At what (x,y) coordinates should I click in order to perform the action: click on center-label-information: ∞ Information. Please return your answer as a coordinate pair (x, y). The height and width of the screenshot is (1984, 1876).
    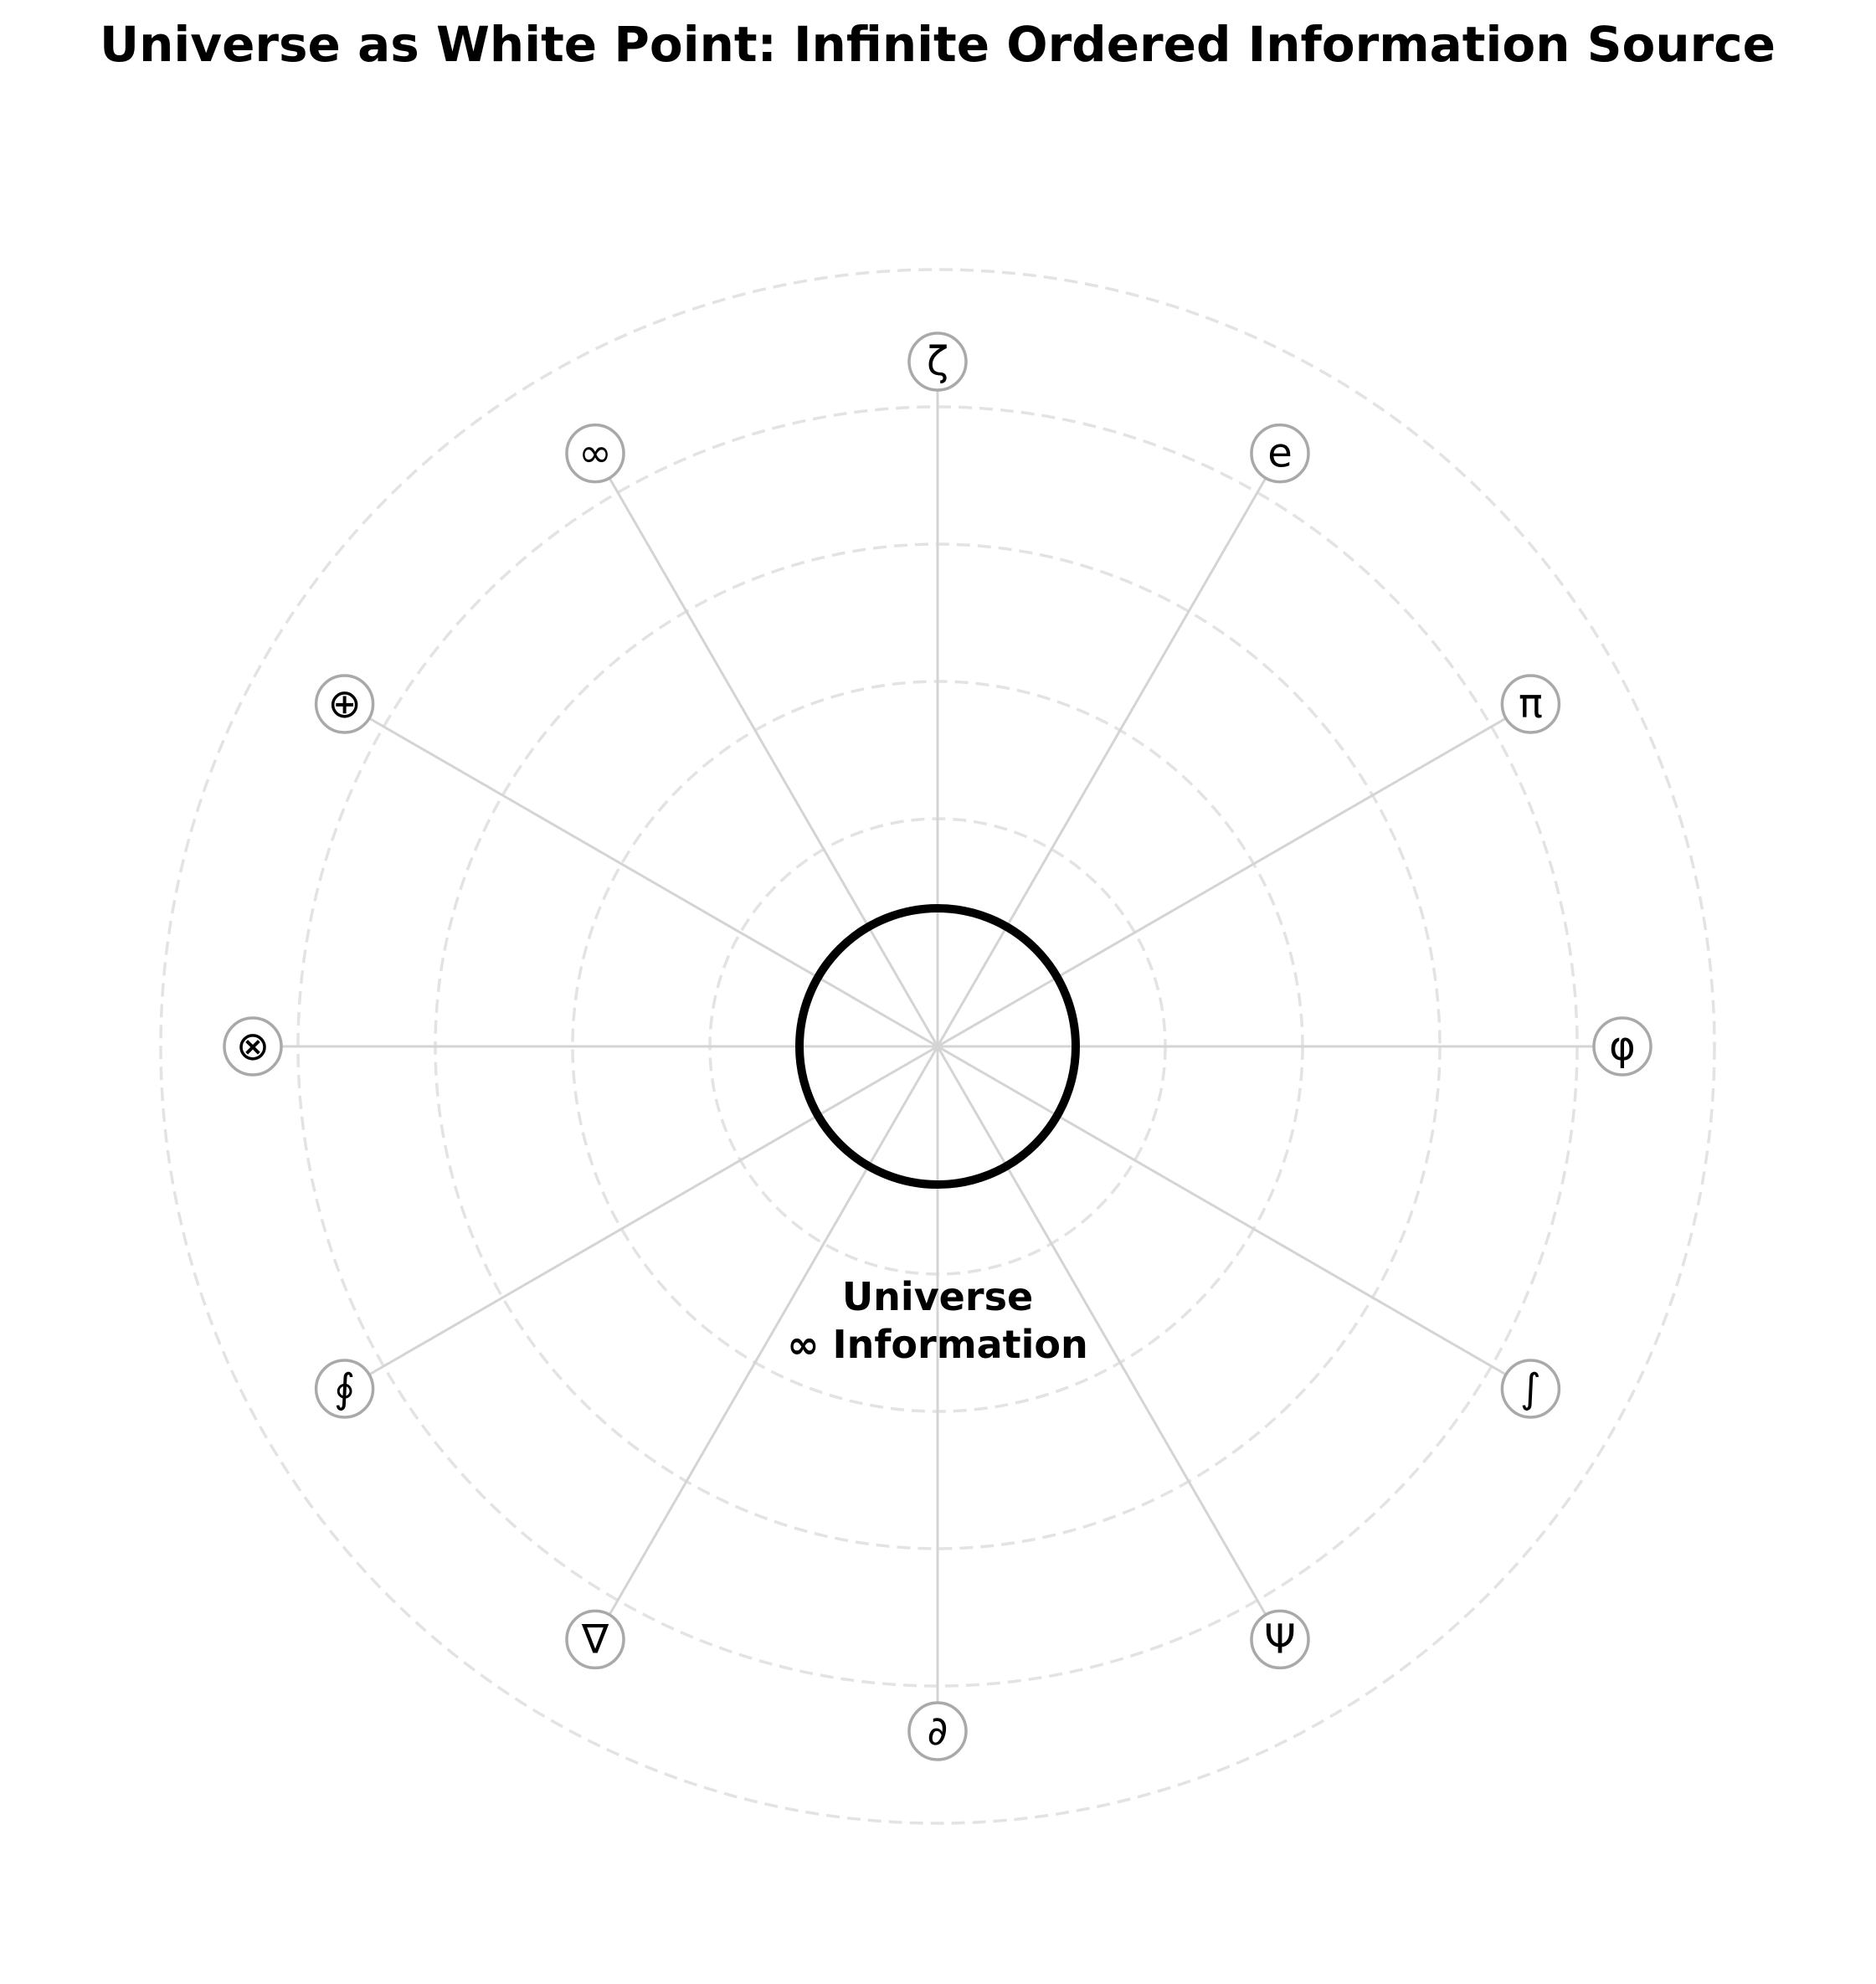
    Looking at the image, I should click on (937, 1344).